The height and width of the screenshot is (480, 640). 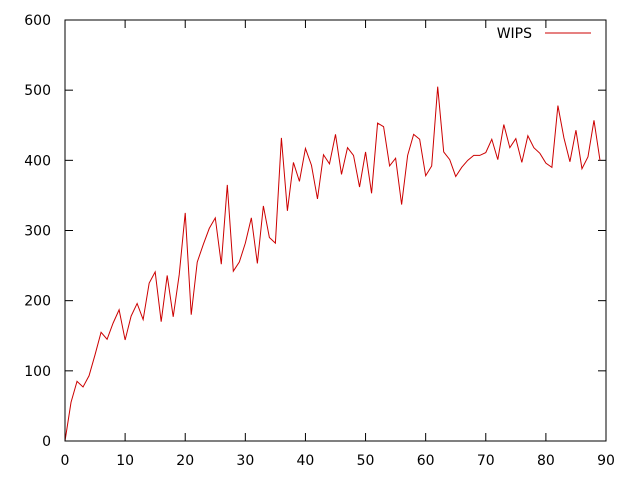 I want to click on x-tick-label: 0, so click(x=65, y=461).